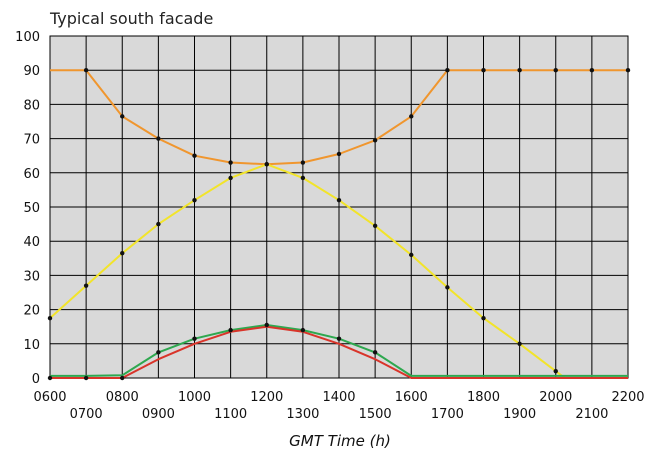 This screenshot has height=454, width=663. Describe the element at coordinates (31, 174) in the screenshot. I see `y-tick-label: 60` at that location.